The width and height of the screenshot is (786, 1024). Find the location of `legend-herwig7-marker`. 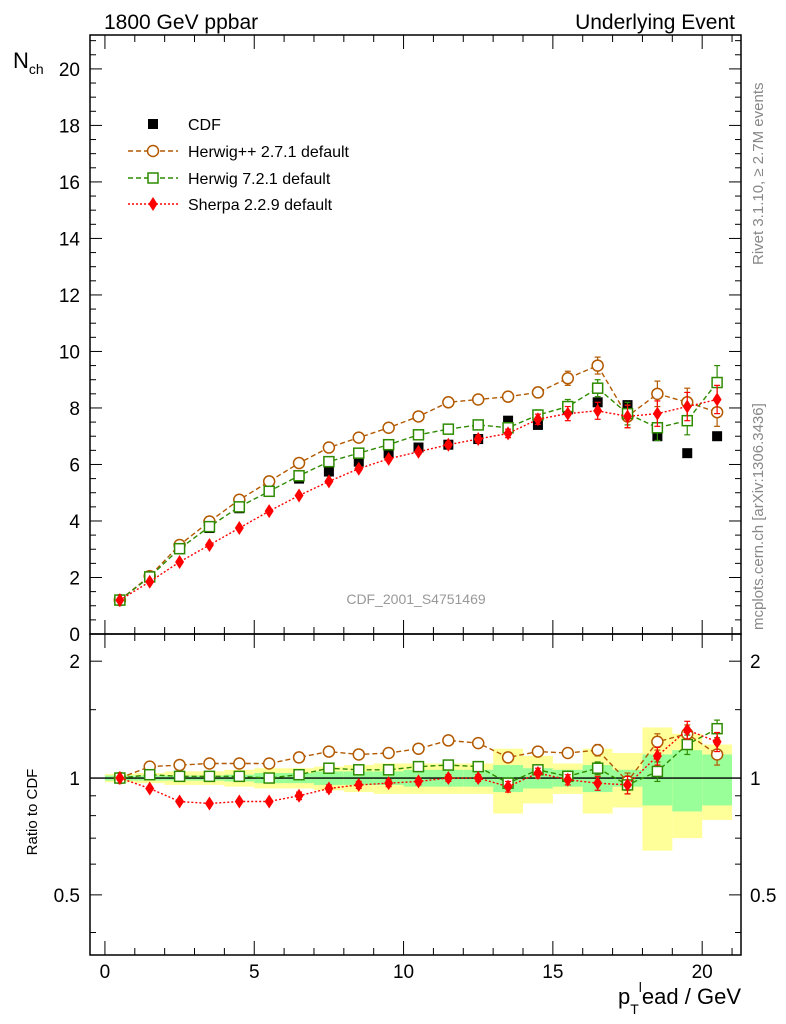

legend-herwig7-marker is located at coordinates (153, 178).